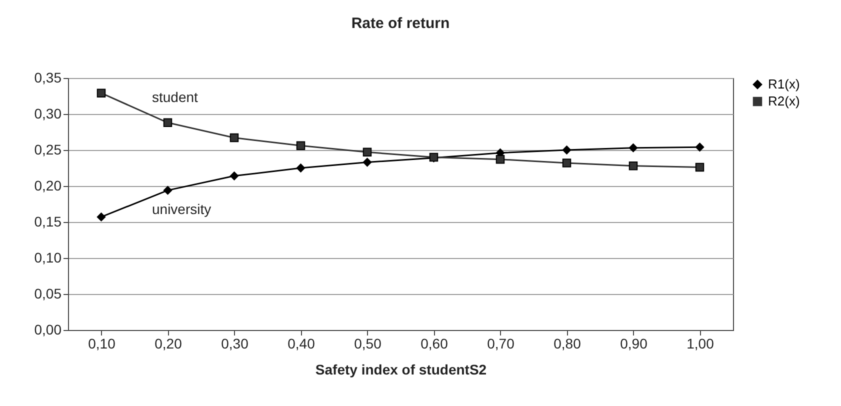  What do you see at coordinates (48, 150) in the screenshot?
I see `y-tick-label: 0,25` at bounding box center [48, 150].